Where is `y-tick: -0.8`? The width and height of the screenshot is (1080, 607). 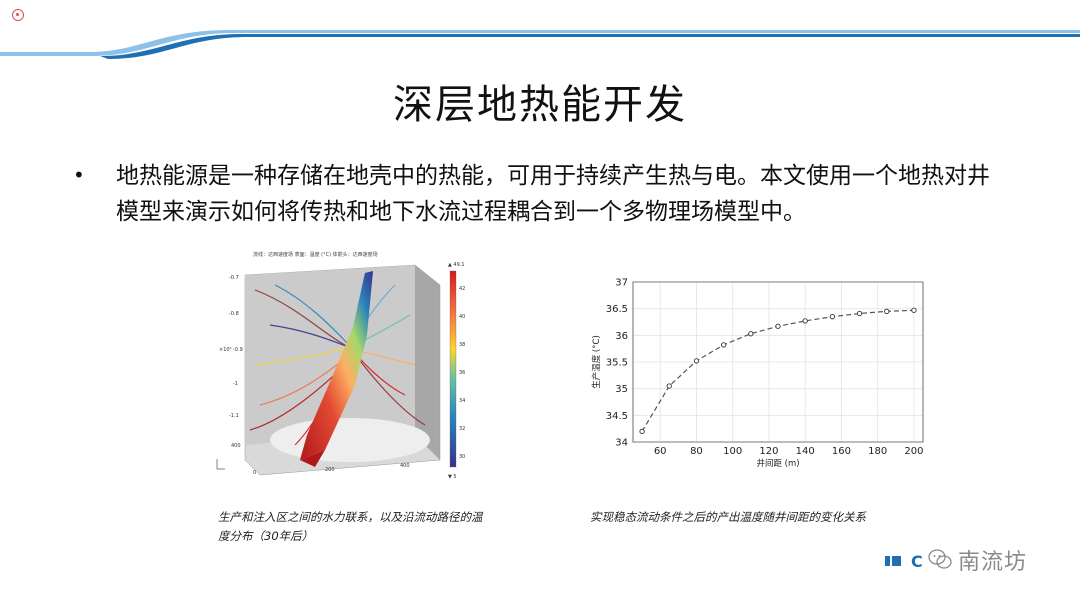
y-tick: -0.8 is located at coordinates (234, 314).